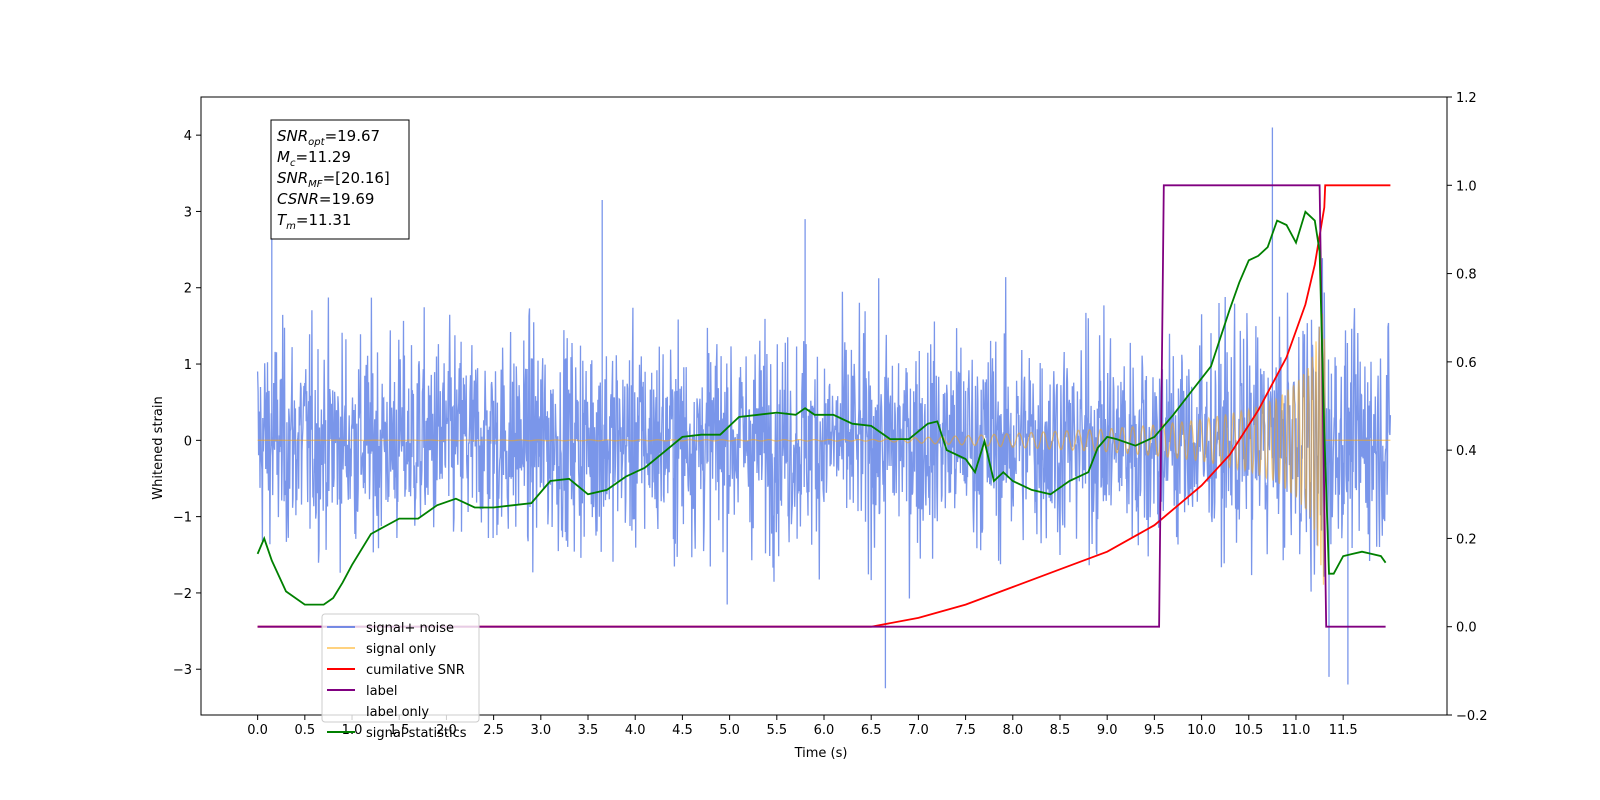 The image size is (1600, 800). Describe the element at coordinates (1466, 275) in the screenshot. I see `y-tick-label-right: 0.8` at that location.